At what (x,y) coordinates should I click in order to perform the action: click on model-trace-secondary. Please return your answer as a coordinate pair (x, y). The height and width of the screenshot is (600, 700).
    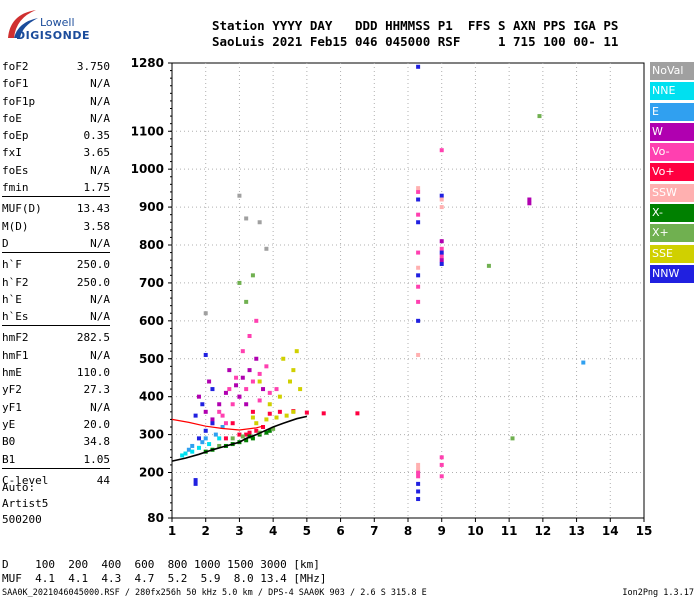
    Looking at the image, I should click on (217, 424).